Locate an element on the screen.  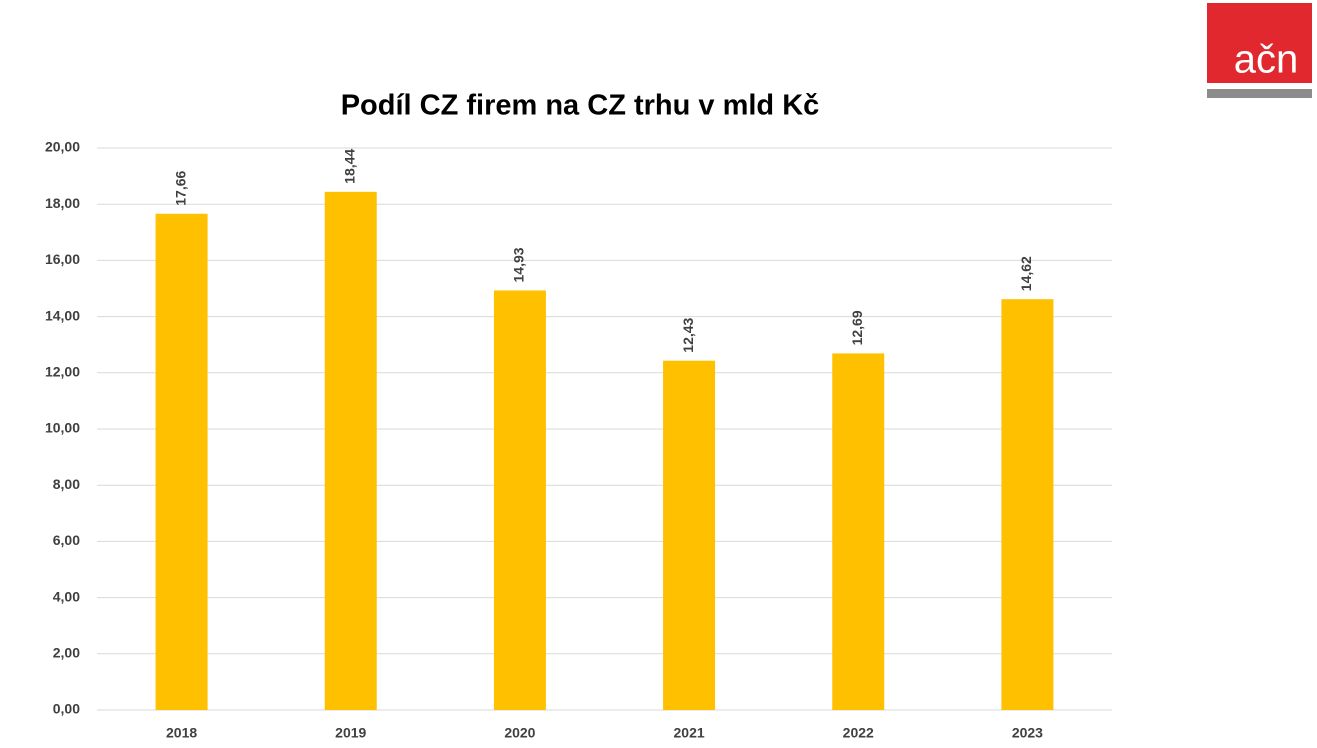
x-tick-label: 2023 is located at coordinates (1027, 733).